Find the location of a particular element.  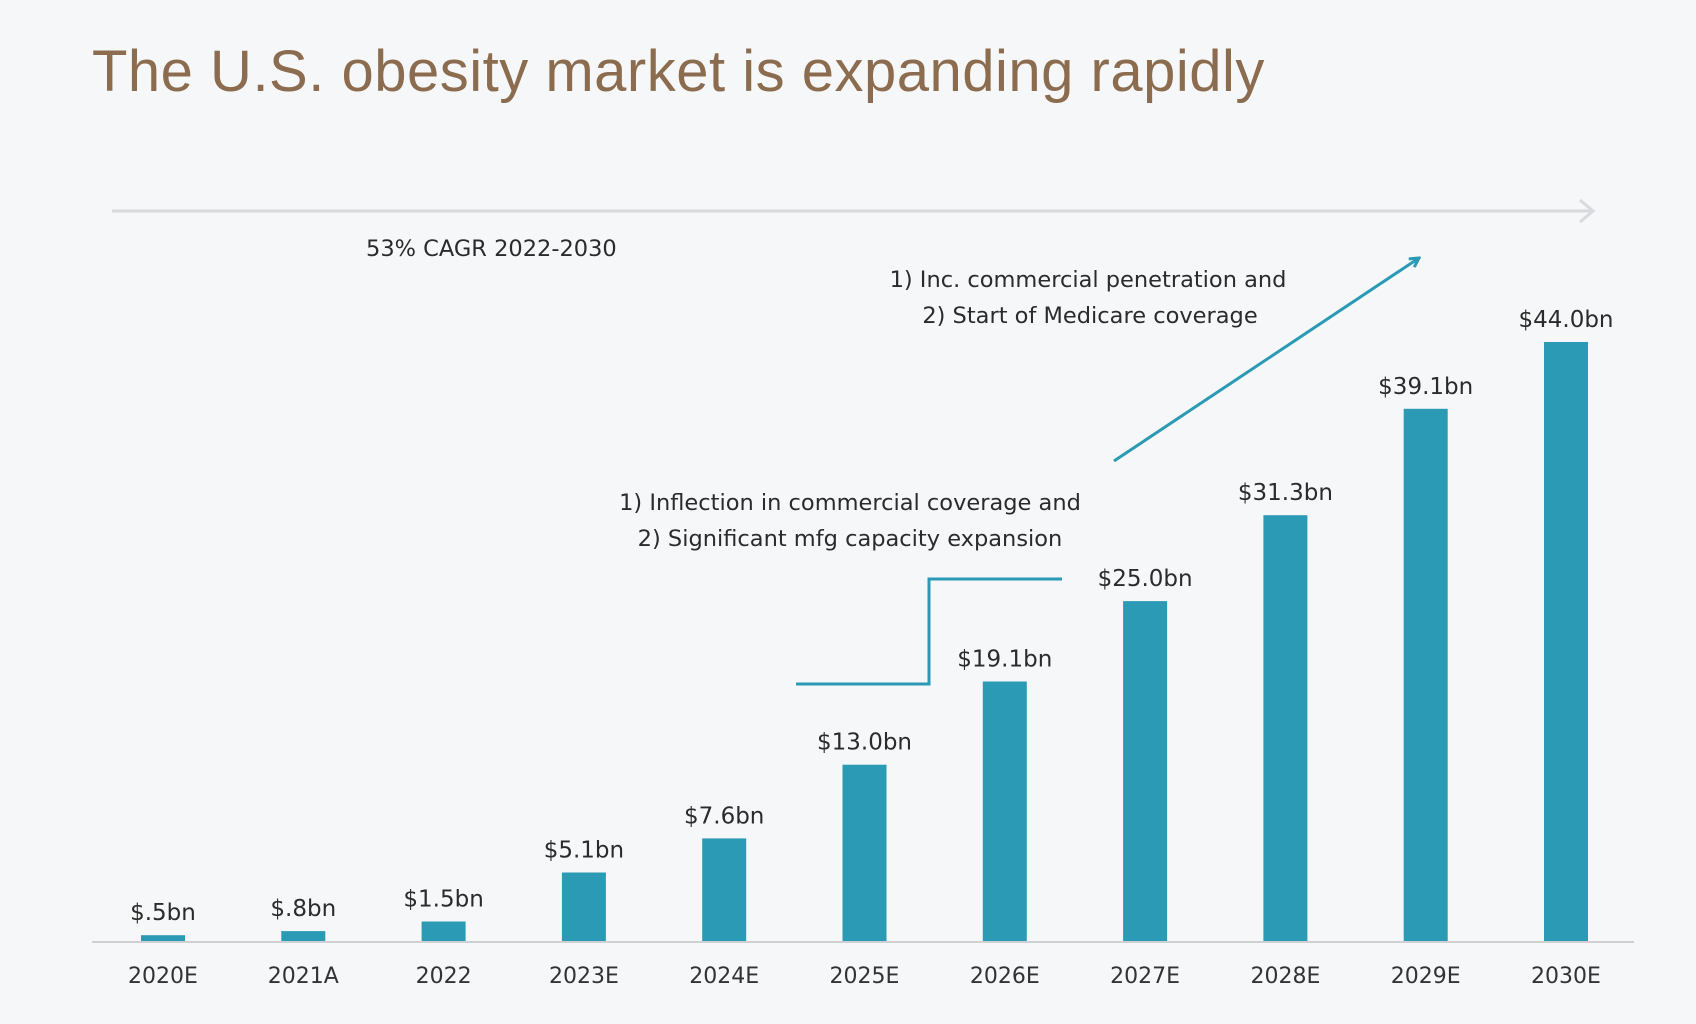

value-label-2027E: $25.0bn is located at coordinates (1145, 579).